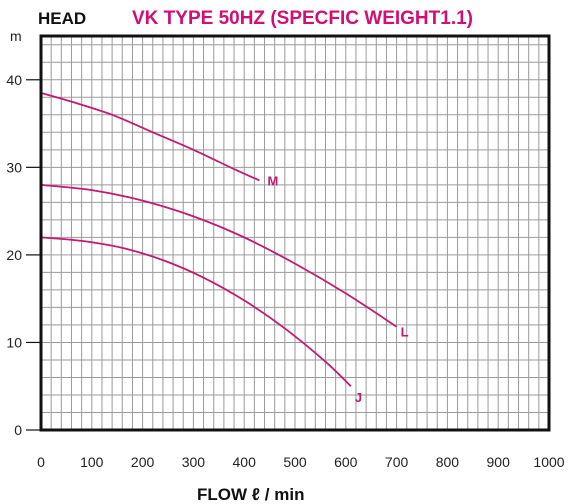 This screenshot has width=571, height=504. Describe the element at coordinates (295, 462) in the screenshot. I see `x-tick-label: 500` at that location.